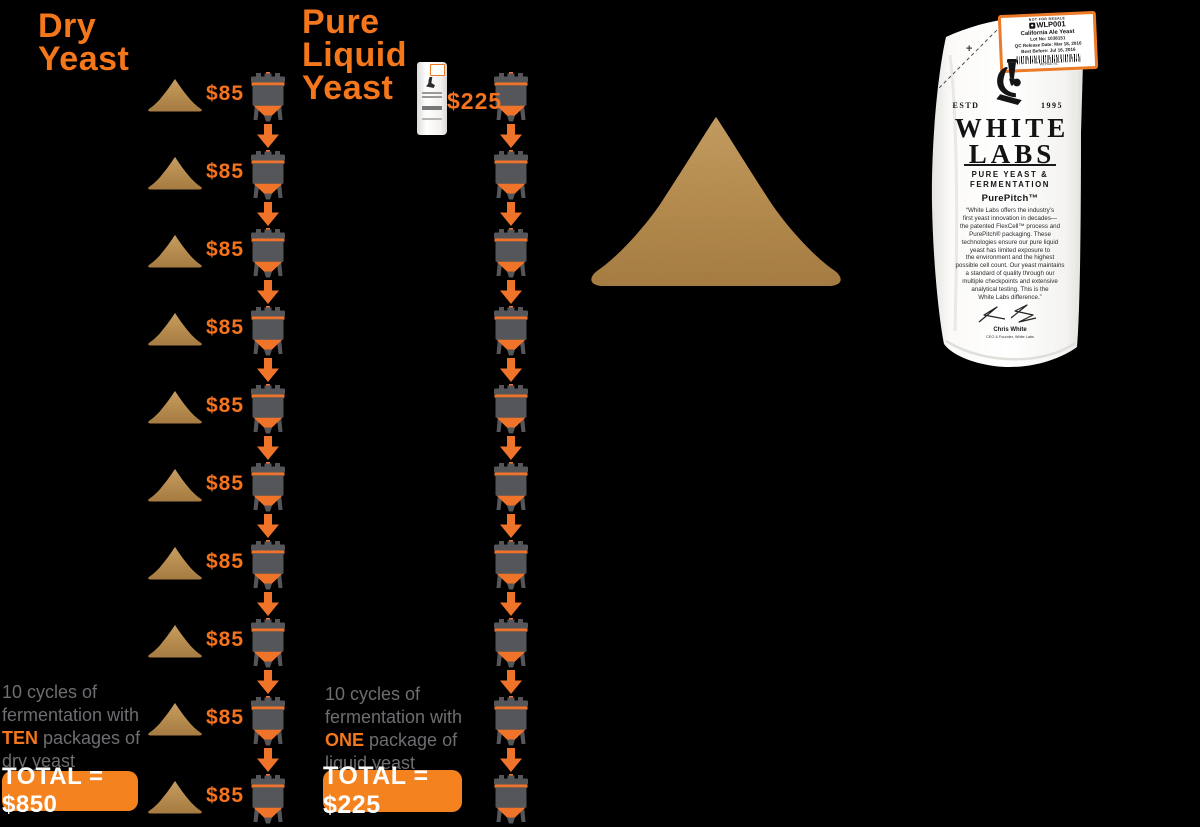 The image size is (1200, 827). I want to click on signer-name: Chris White, so click(1010, 330).